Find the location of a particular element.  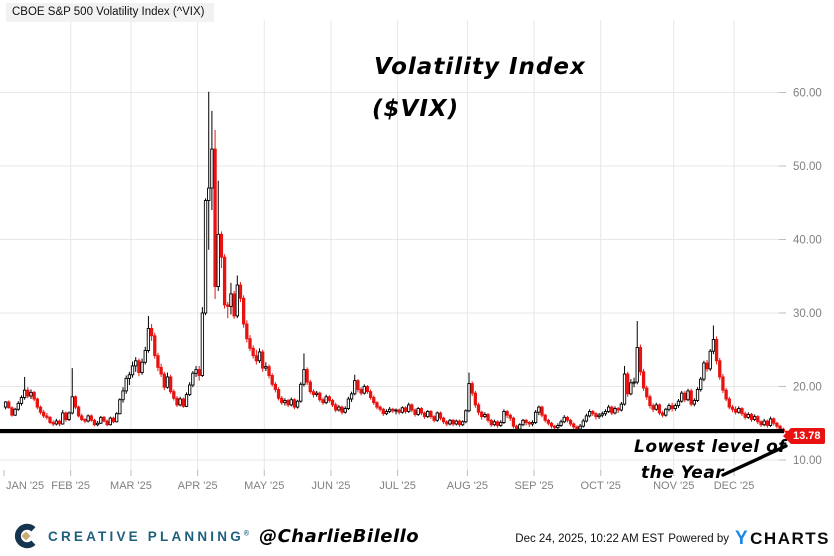

chart-title: CBOE S&P 500 Volatility Index (^VIX) is located at coordinates (110, 12).